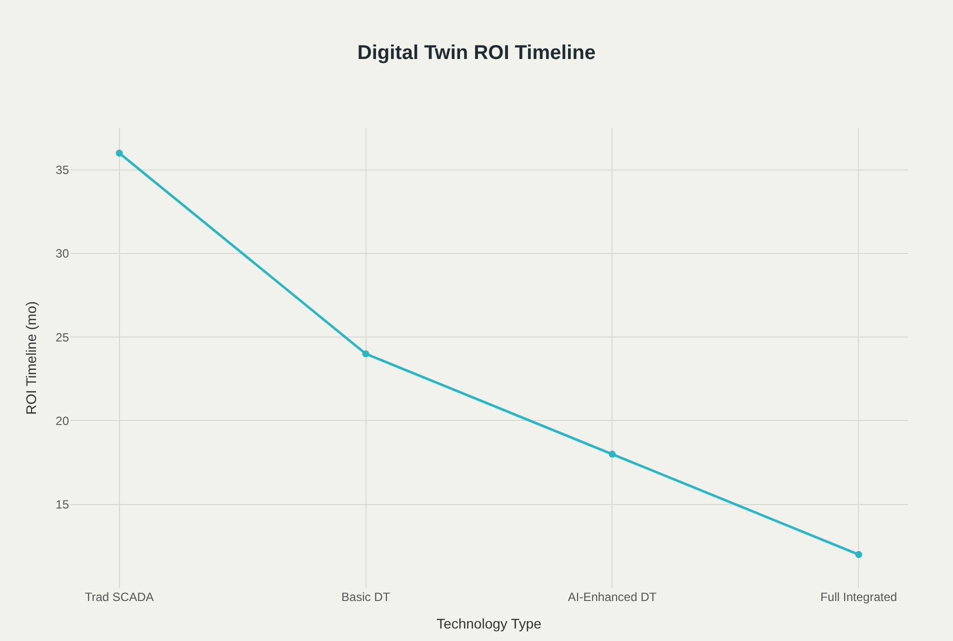  What do you see at coordinates (489, 623) in the screenshot?
I see `x-axis-title: Technology Type` at bounding box center [489, 623].